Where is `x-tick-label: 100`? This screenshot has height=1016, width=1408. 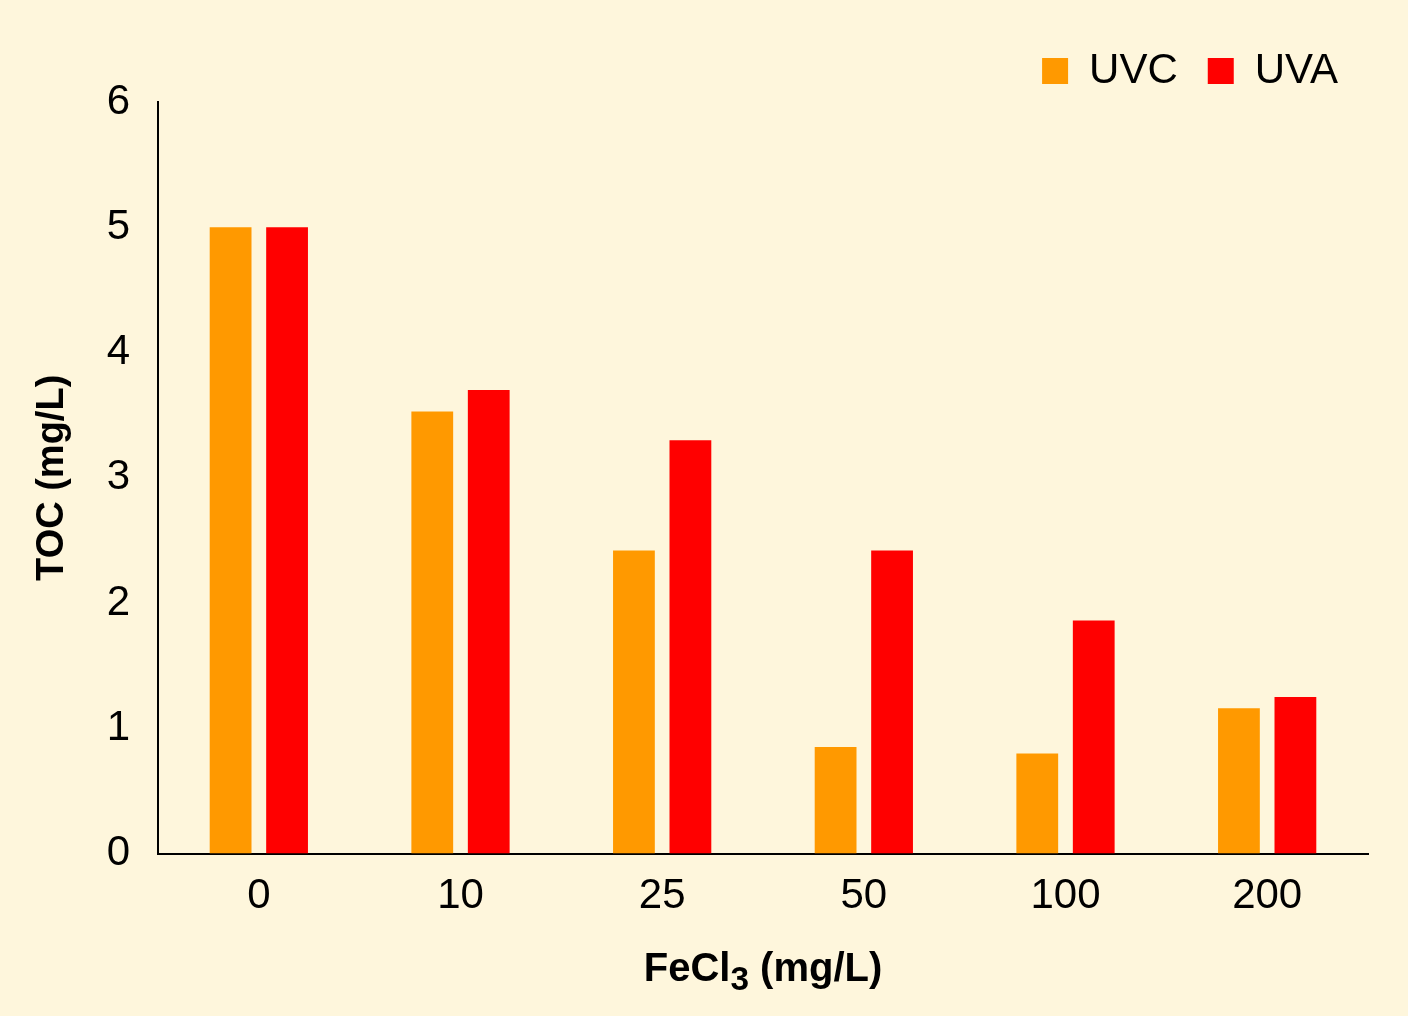 x-tick-label: 100 is located at coordinates (1065, 894).